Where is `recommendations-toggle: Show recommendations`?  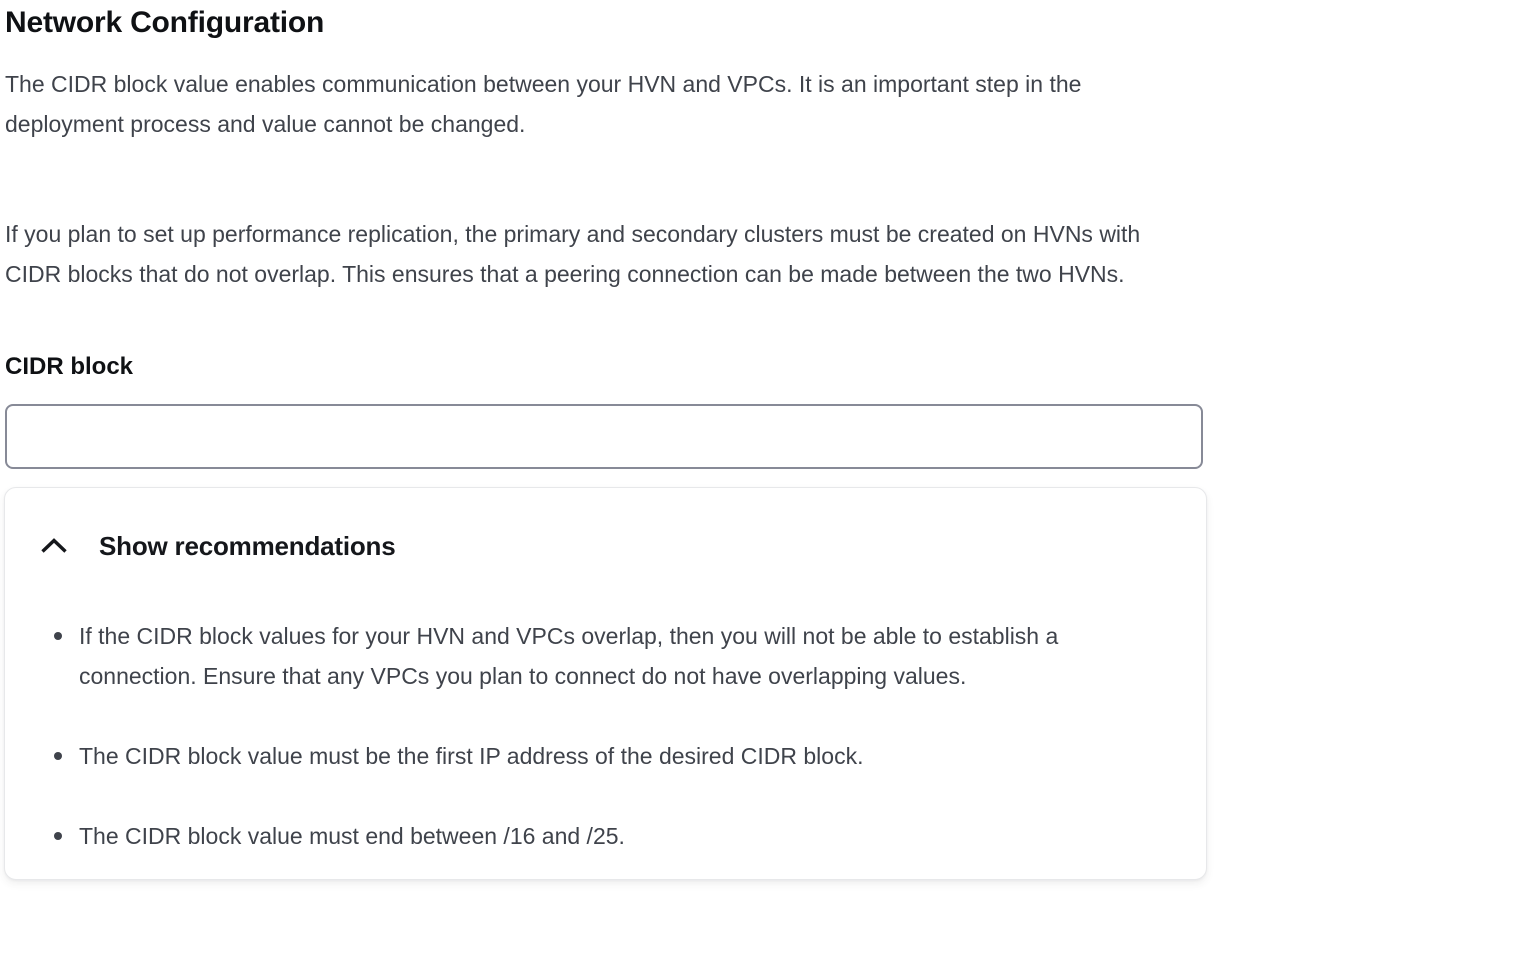 recommendations-toggle: Show recommendations is located at coordinates (217, 546).